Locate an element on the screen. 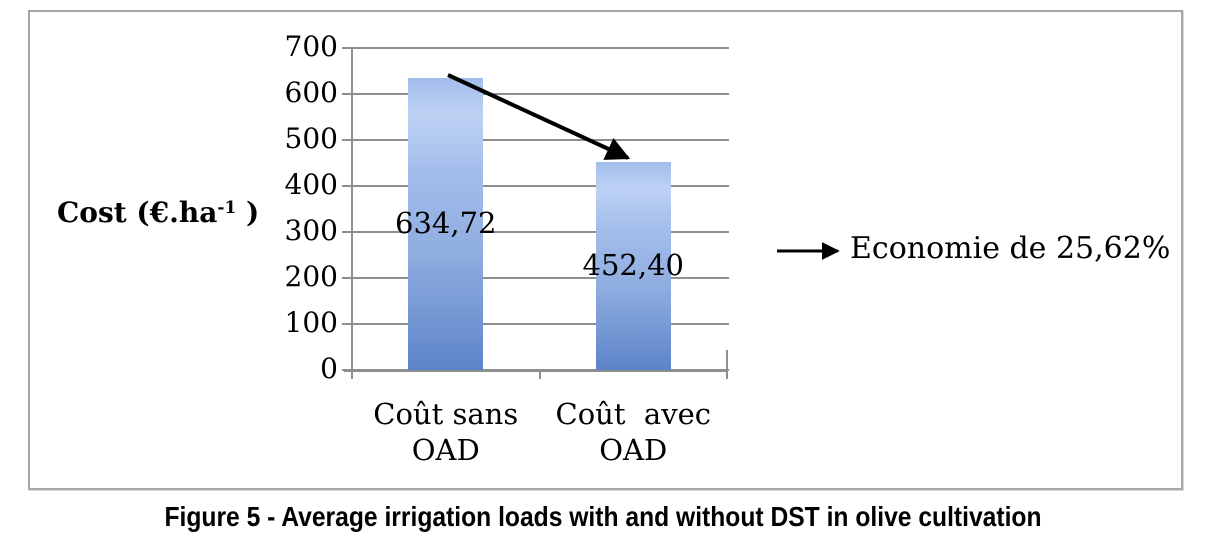 The width and height of the screenshot is (1206, 550). category-label: Coût sans OAD is located at coordinates (446, 432).